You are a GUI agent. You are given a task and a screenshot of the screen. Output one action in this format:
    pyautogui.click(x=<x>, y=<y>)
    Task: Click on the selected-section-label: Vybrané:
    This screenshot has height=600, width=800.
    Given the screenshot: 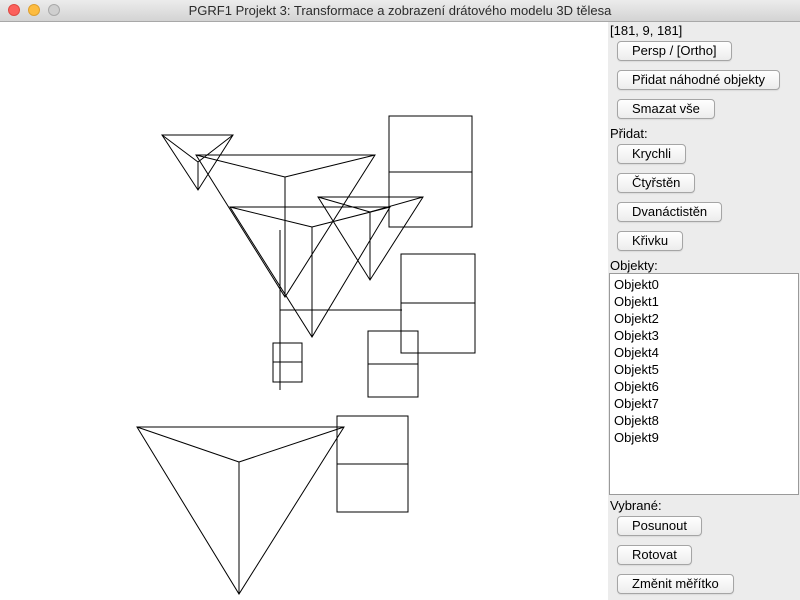 What is the action you would take?
    pyautogui.click(x=636, y=505)
    